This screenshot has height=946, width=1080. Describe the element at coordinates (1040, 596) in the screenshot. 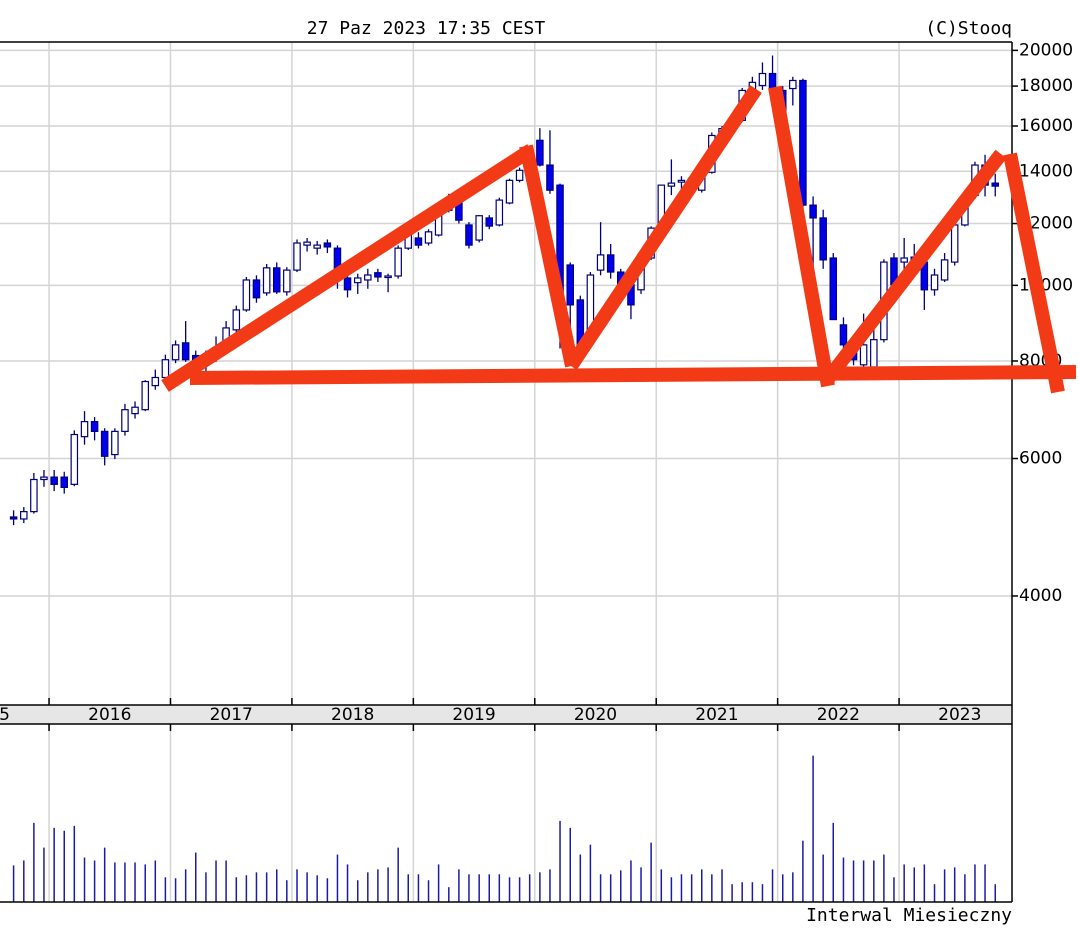

I see `y-tick-label: 4000` at that location.